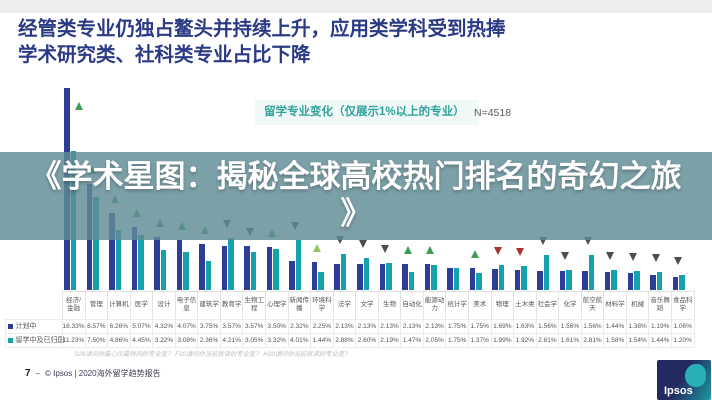  Describe the element at coordinates (637, 340) in the screenshot. I see `value-cell: 1.54%` at that location.